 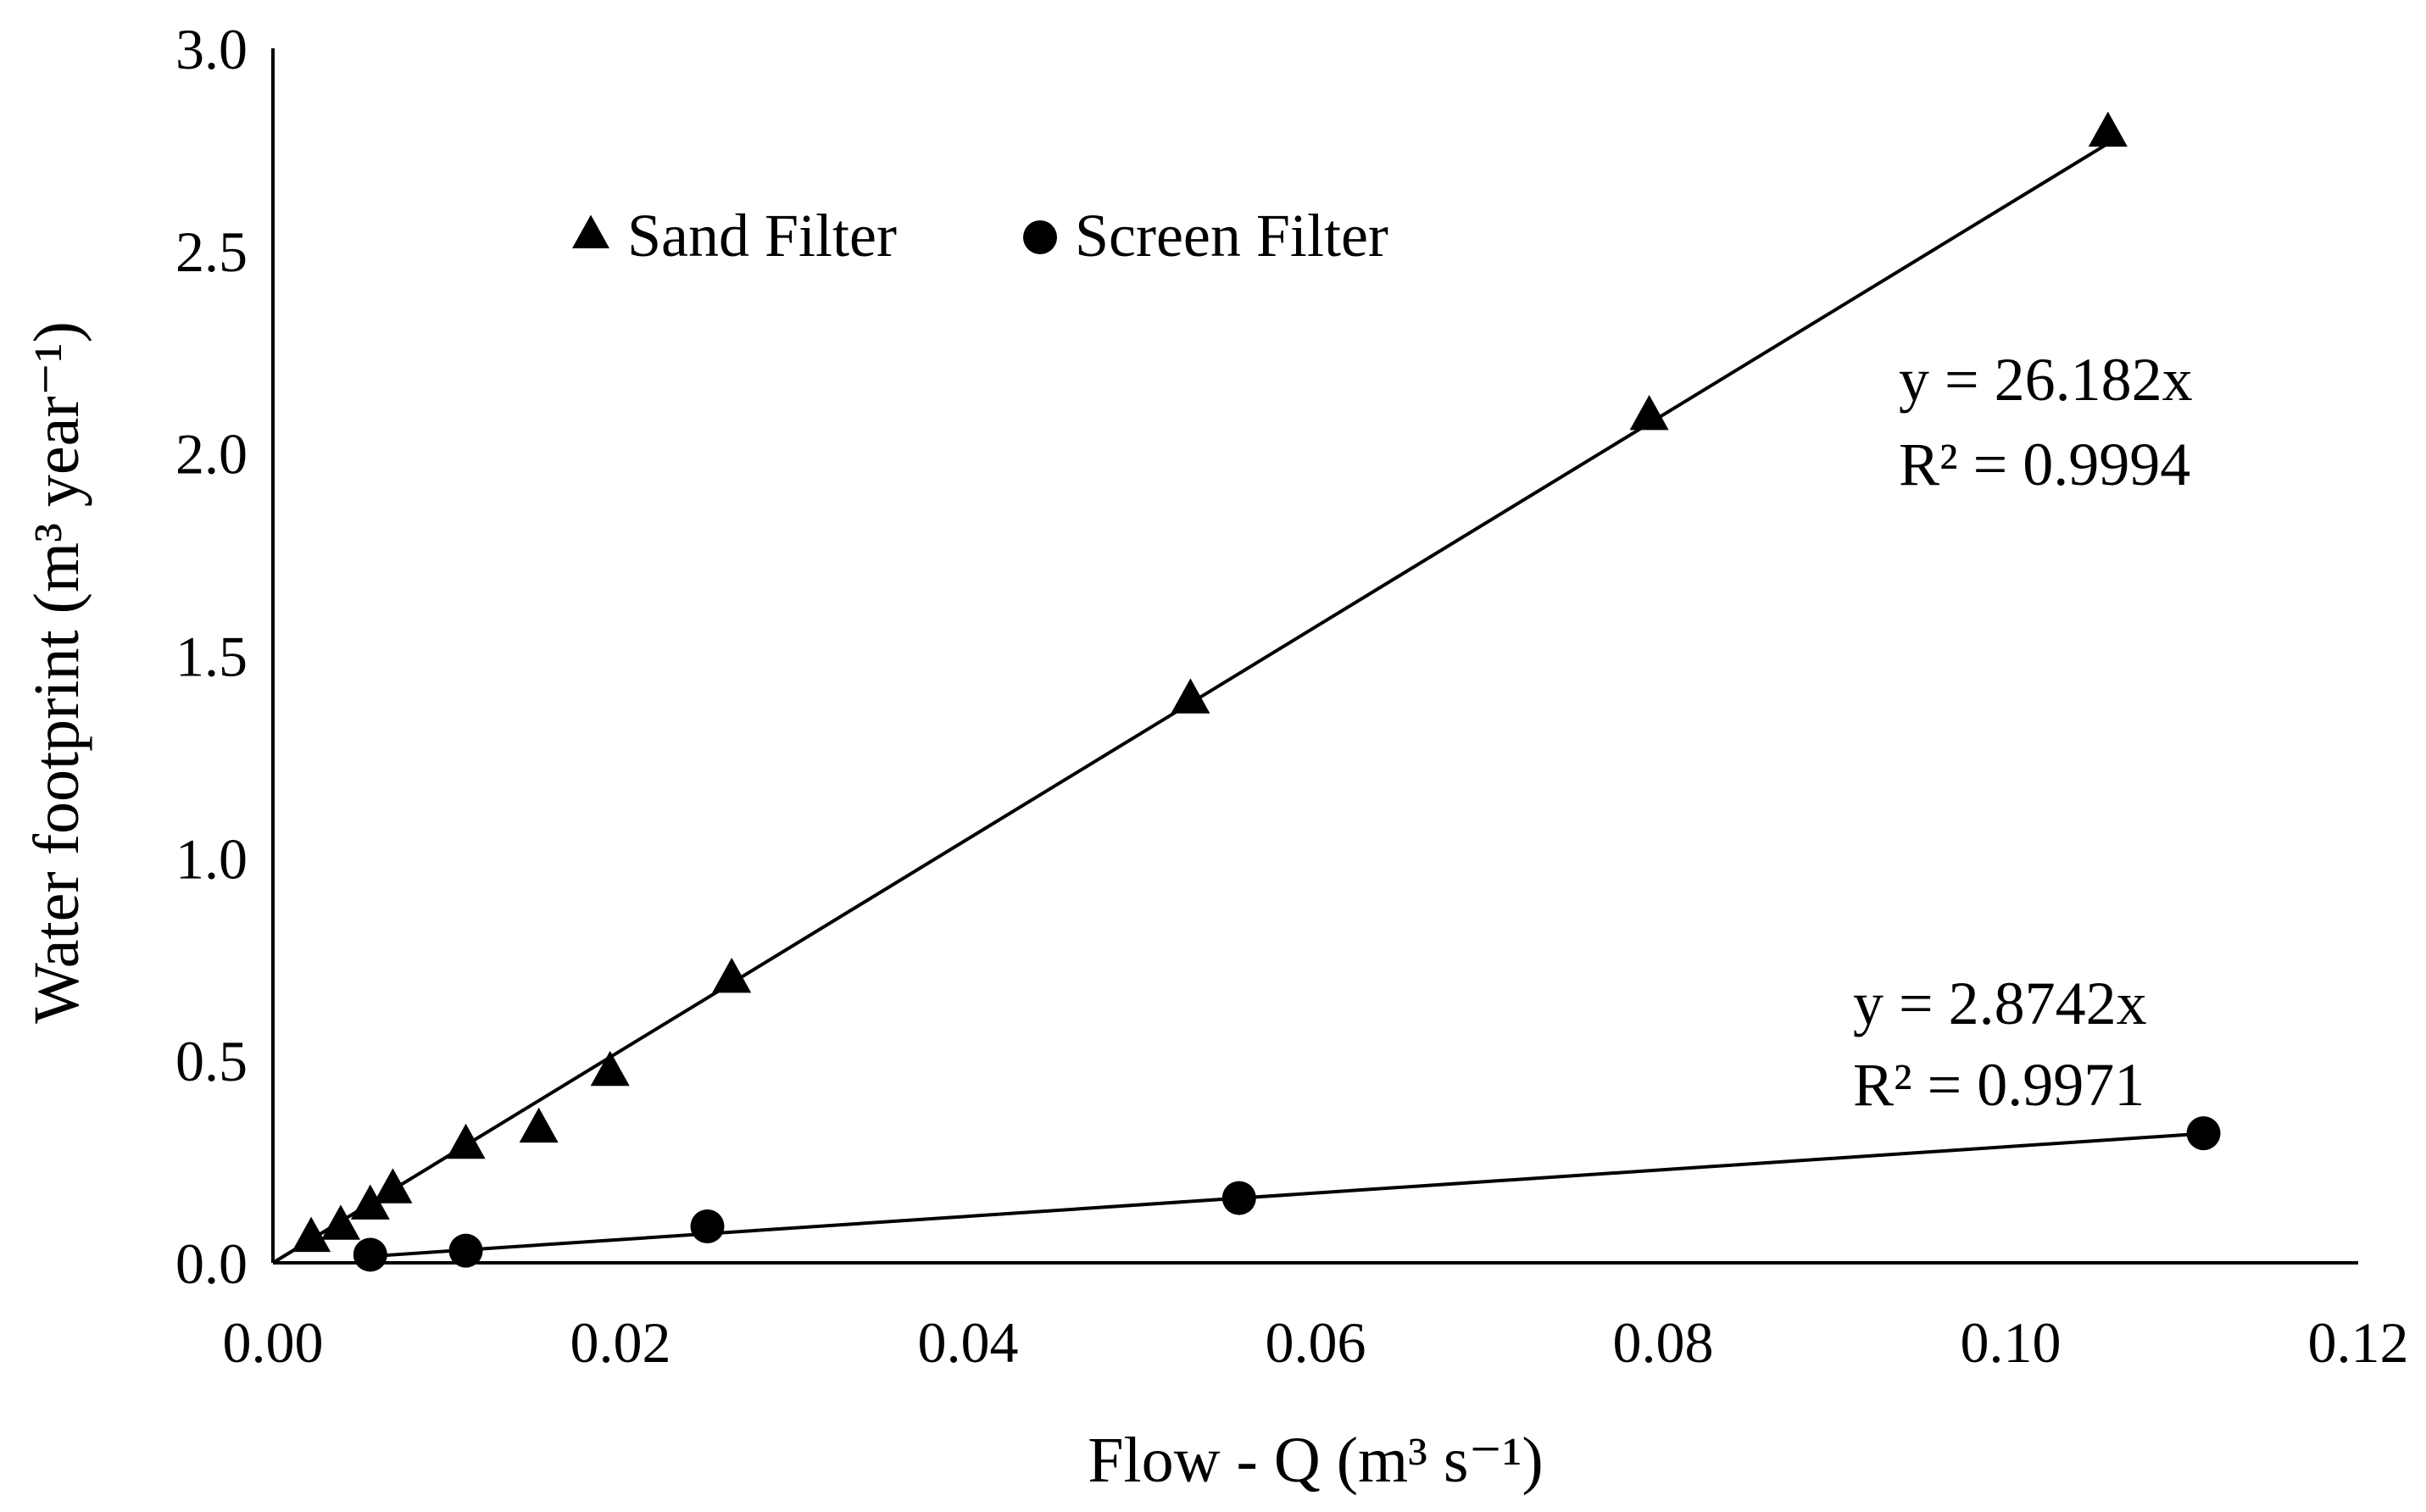 What do you see at coordinates (968, 1342) in the screenshot?
I see `x-tick-label: 0.04` at bounding box center [968, 1342].